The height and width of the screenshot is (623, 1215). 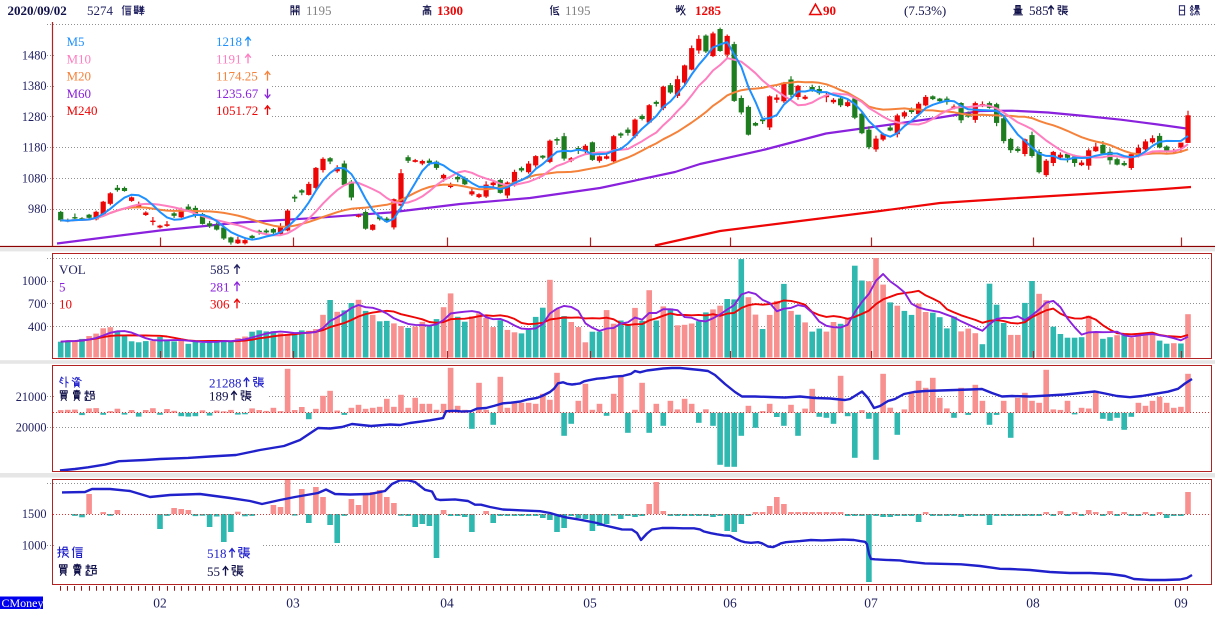 What do you see at coordinates (220, 304) in the screenshot?
I see `svg-text: 306` at bounding box center [220, 304].